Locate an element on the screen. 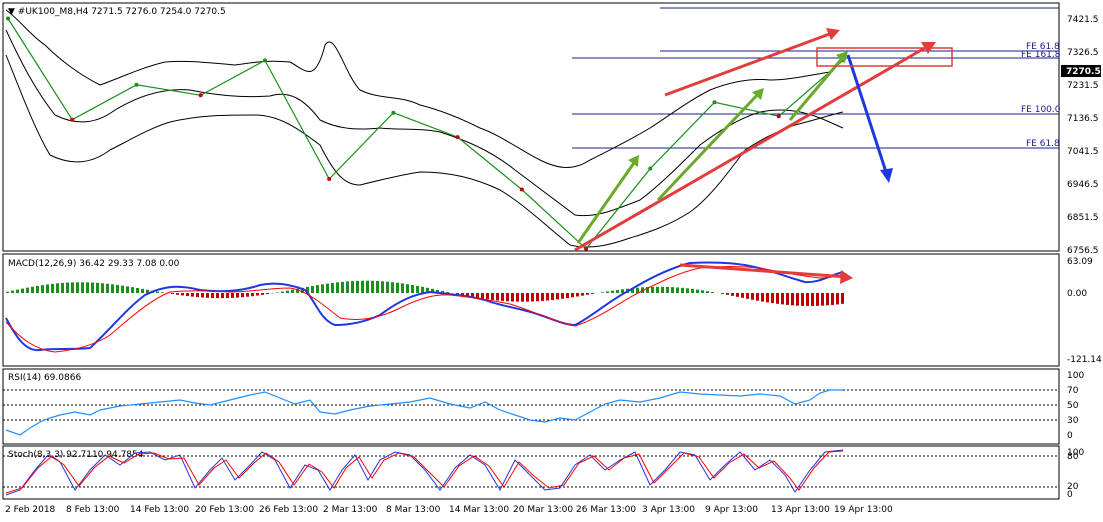 The height and width of the screenshot is (522, 1103). x-tick: 26 Mar 13:00 is located at coordinates (606, 510).